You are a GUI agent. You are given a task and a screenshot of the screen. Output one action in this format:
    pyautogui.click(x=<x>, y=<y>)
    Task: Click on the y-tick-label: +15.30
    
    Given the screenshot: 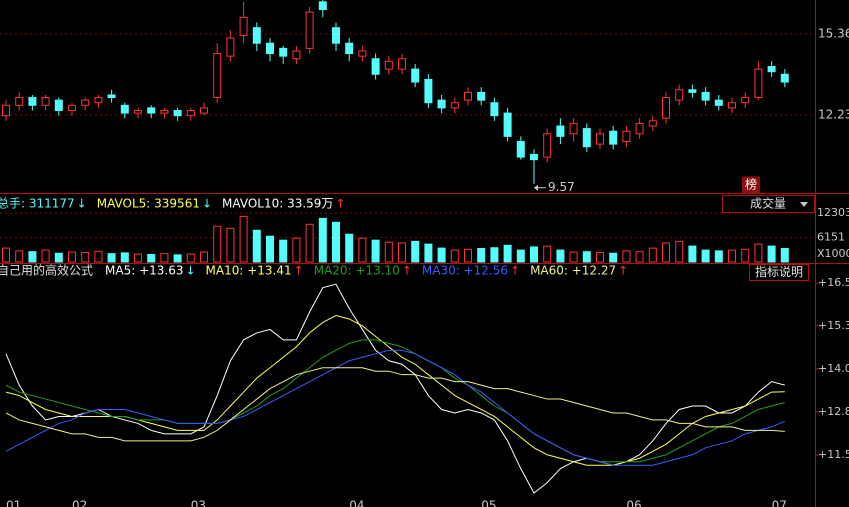 What is the action you would take?
    pyautogui.click(x=833, y=325)
    